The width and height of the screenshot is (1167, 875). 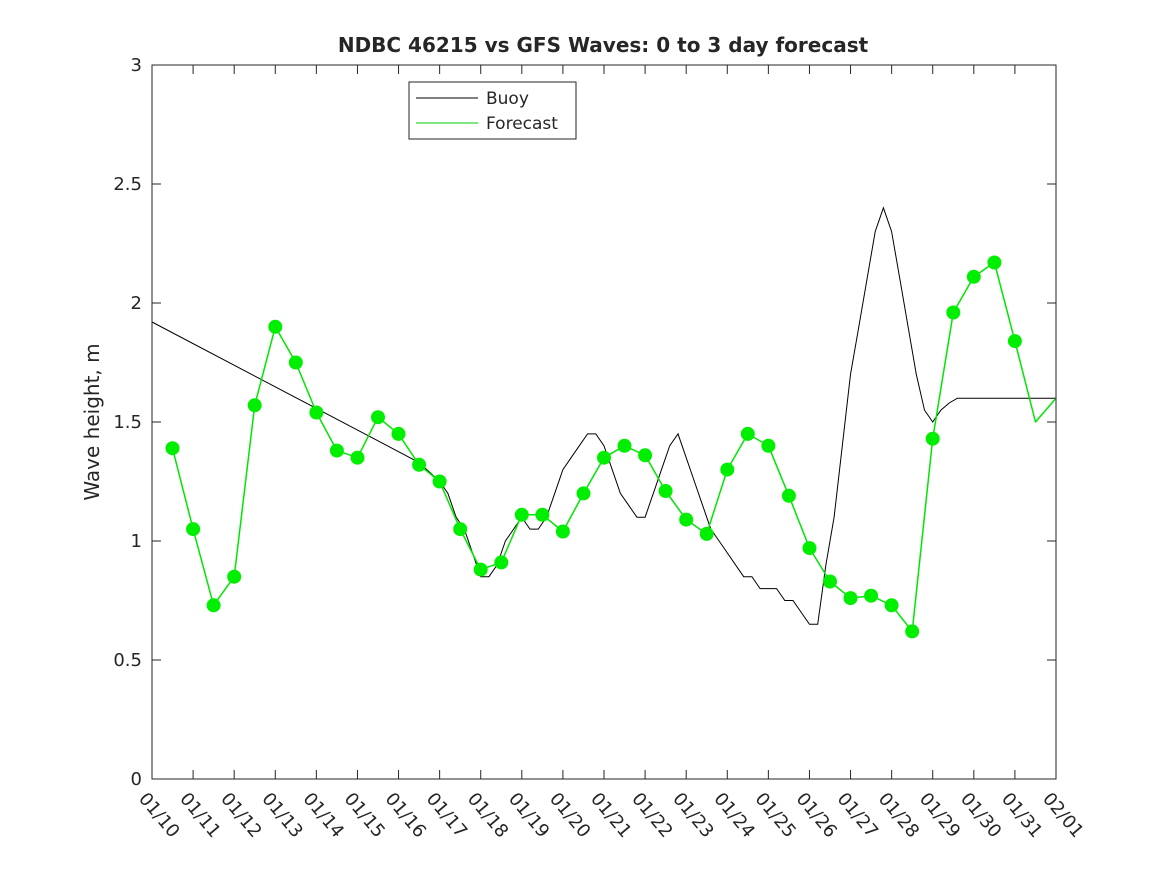 What do you see at coordinates (507, 99) in the screenshot?
I see `legend-buoy-label: Buoy` at bounding box center [507, 99].